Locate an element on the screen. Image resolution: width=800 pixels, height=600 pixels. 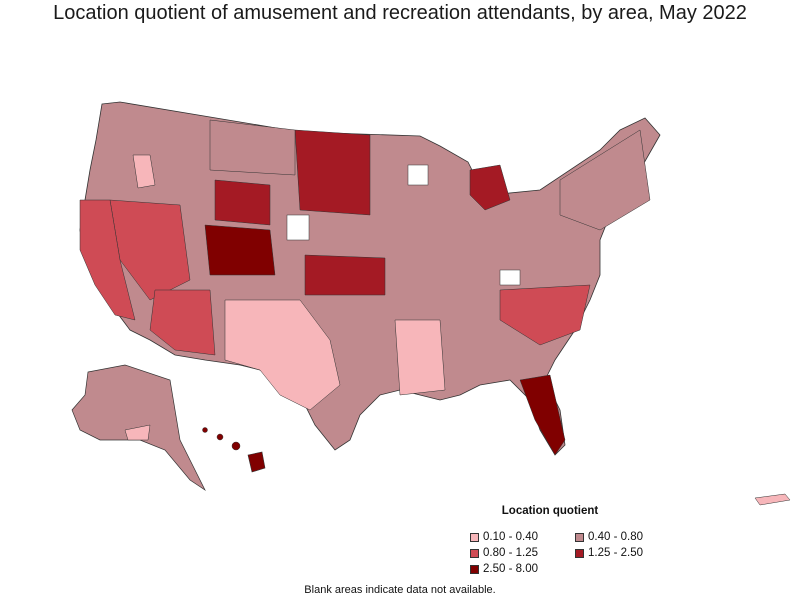
hawaii-maui is located at coordinates (236, 446).